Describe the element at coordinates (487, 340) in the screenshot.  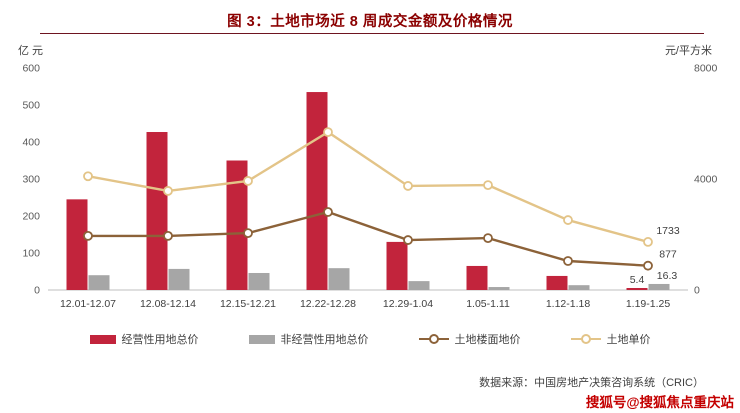
I see `legend-label: 土地楼面地价` at that location.